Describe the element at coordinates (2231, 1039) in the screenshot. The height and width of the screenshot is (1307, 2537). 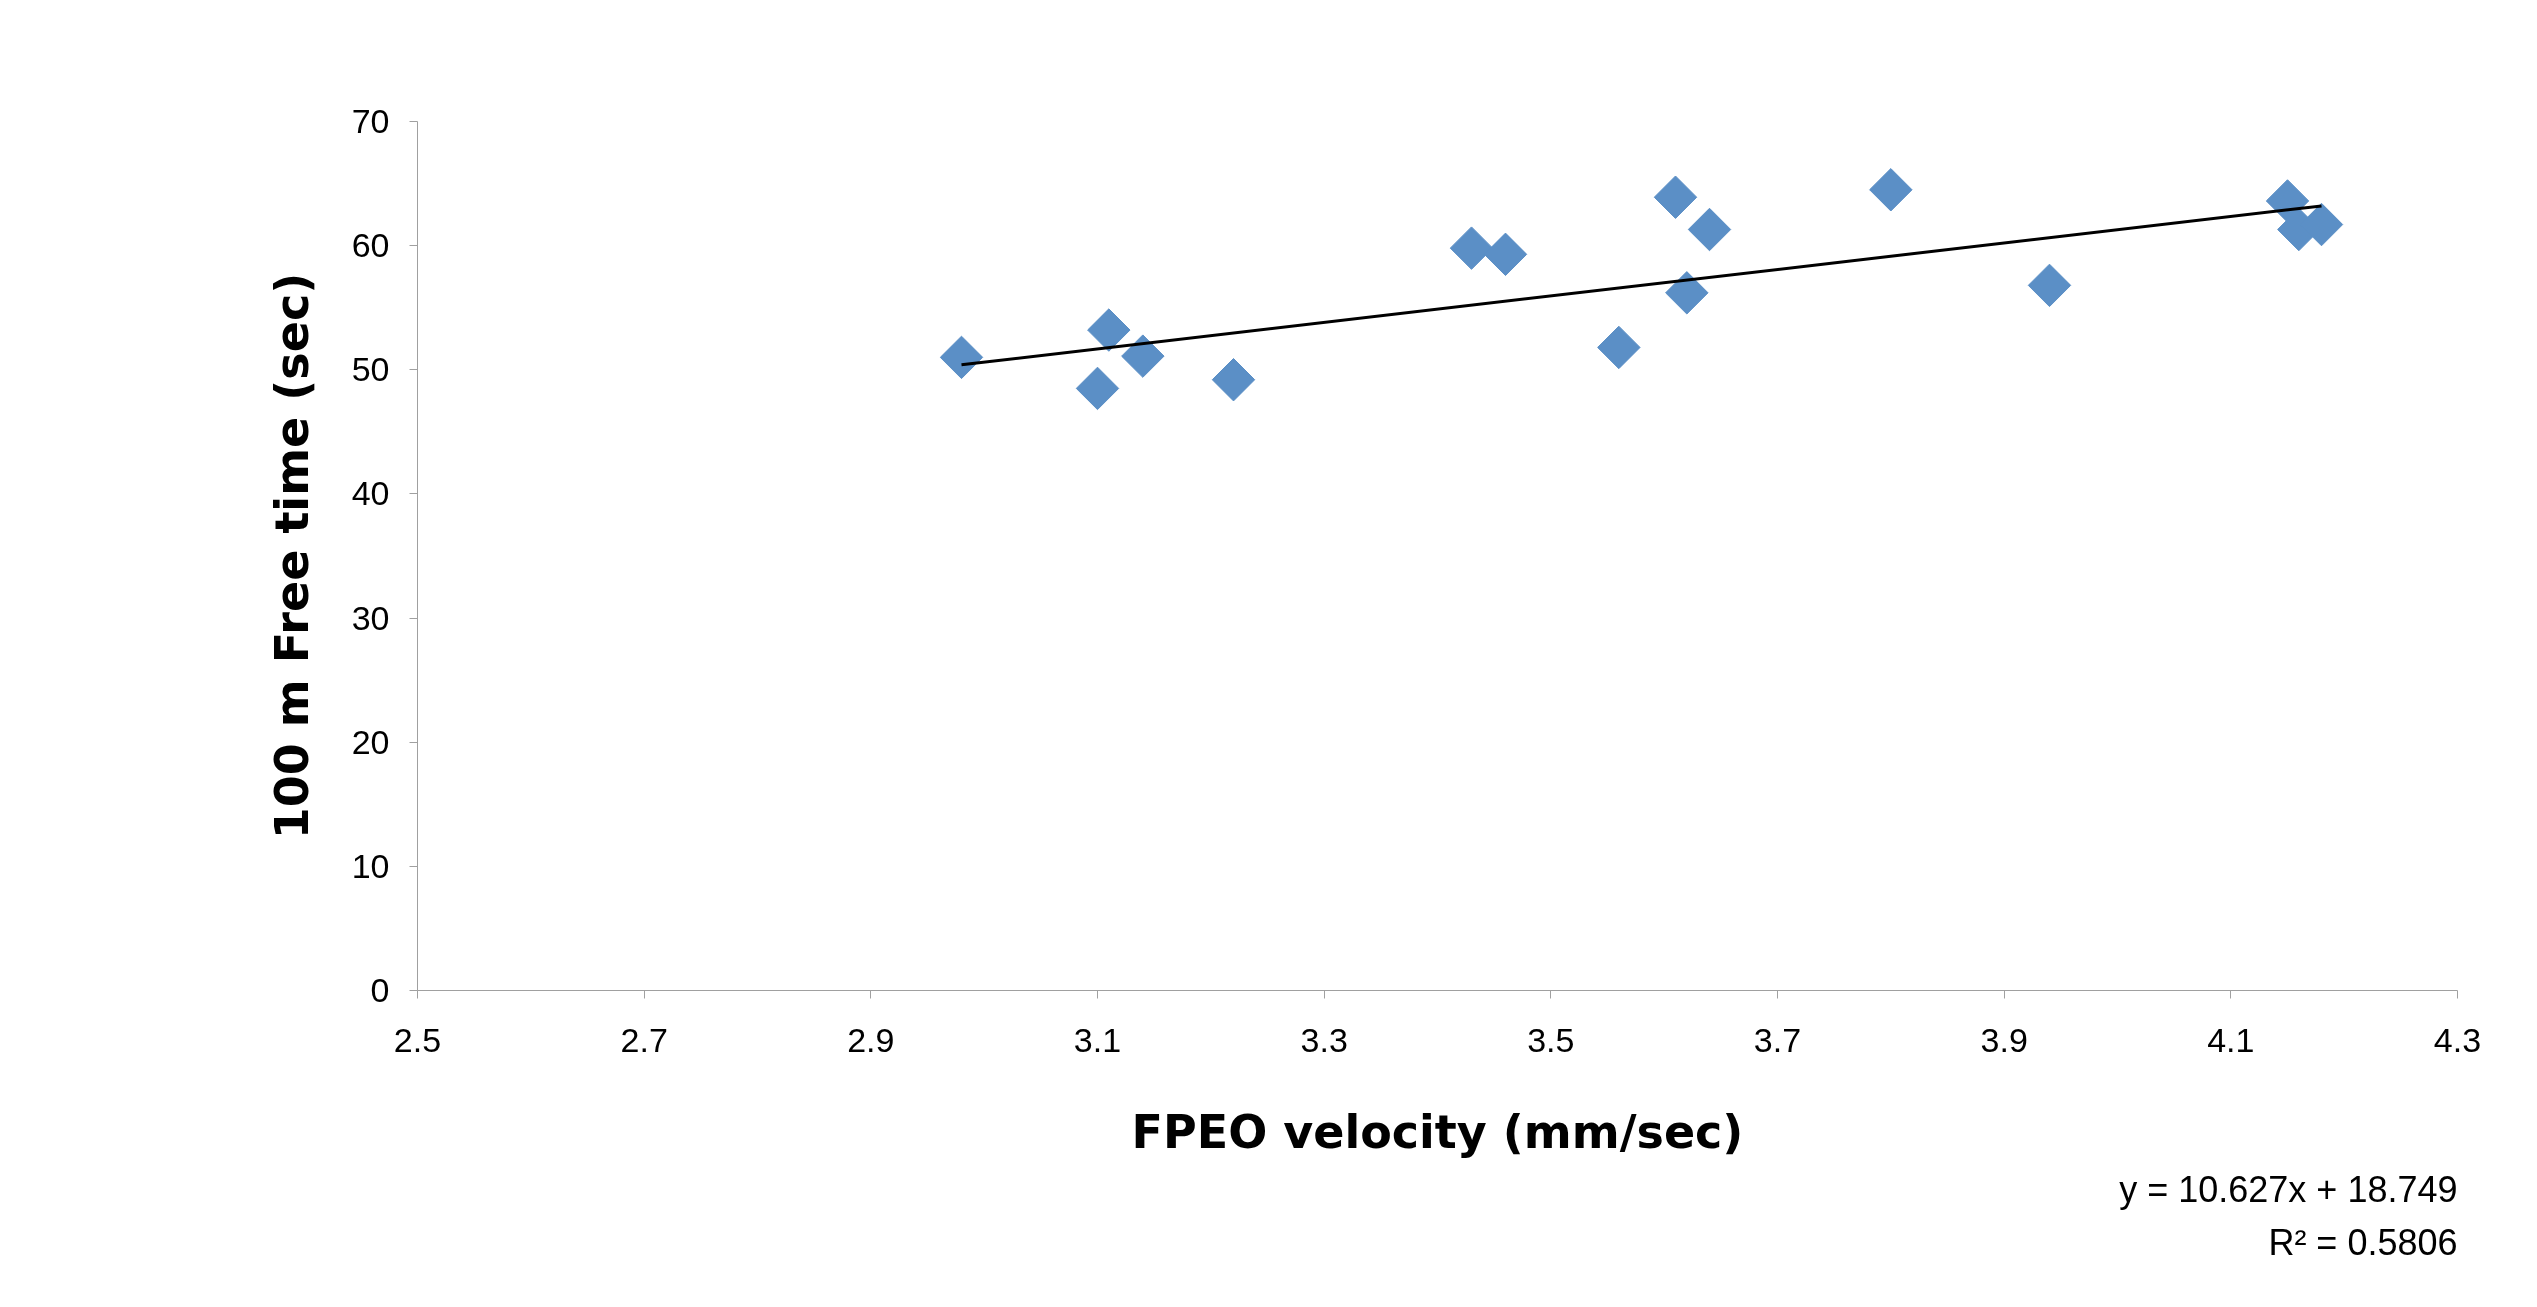
I see `x-tick-label: 4.1` at that location.